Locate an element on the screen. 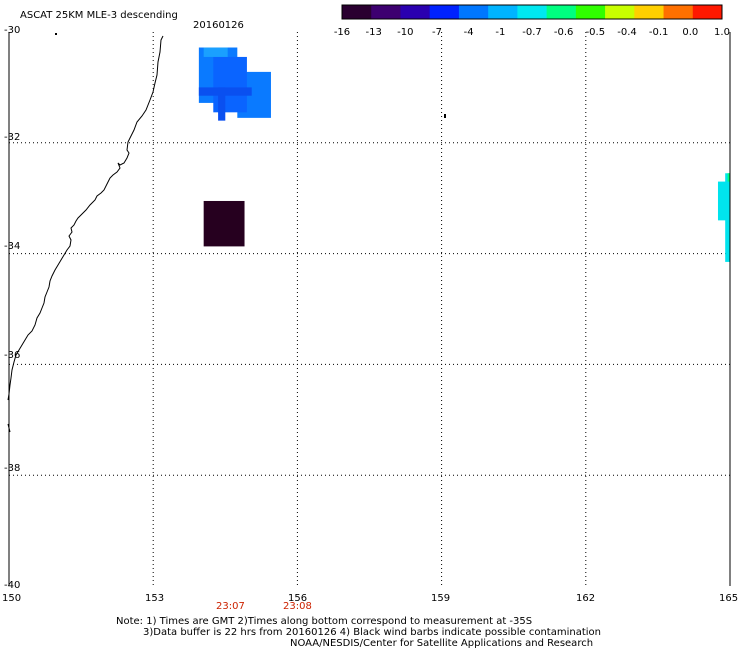  colorbar-label: -10 is located at coordinates (405, 32).